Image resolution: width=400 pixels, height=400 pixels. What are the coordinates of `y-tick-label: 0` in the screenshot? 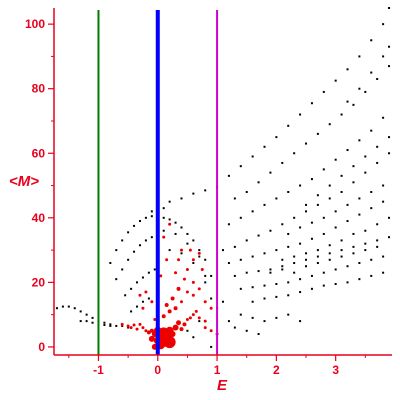 It's located at (41, 347).